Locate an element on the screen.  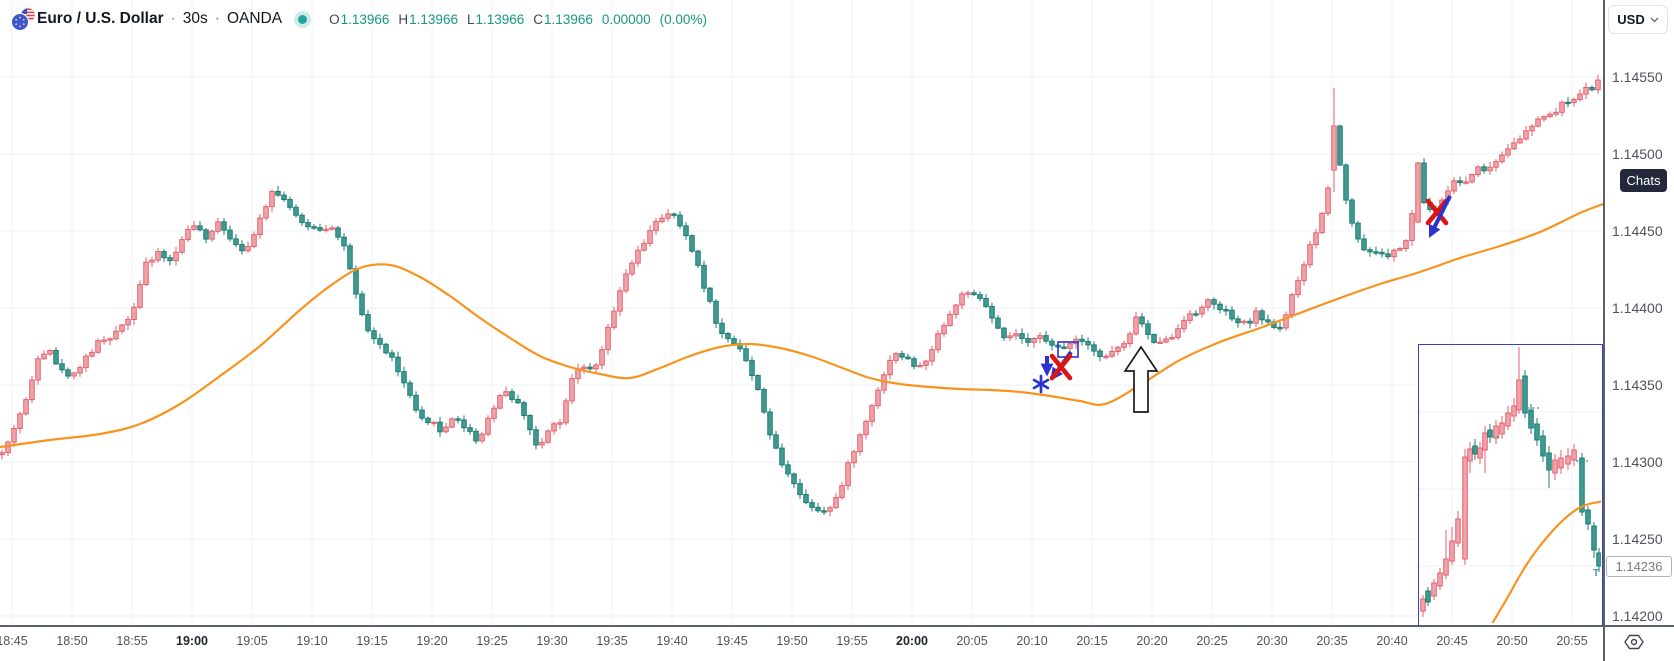
currency-unit-dropdown: USD is located at coordinates (1638, 19).